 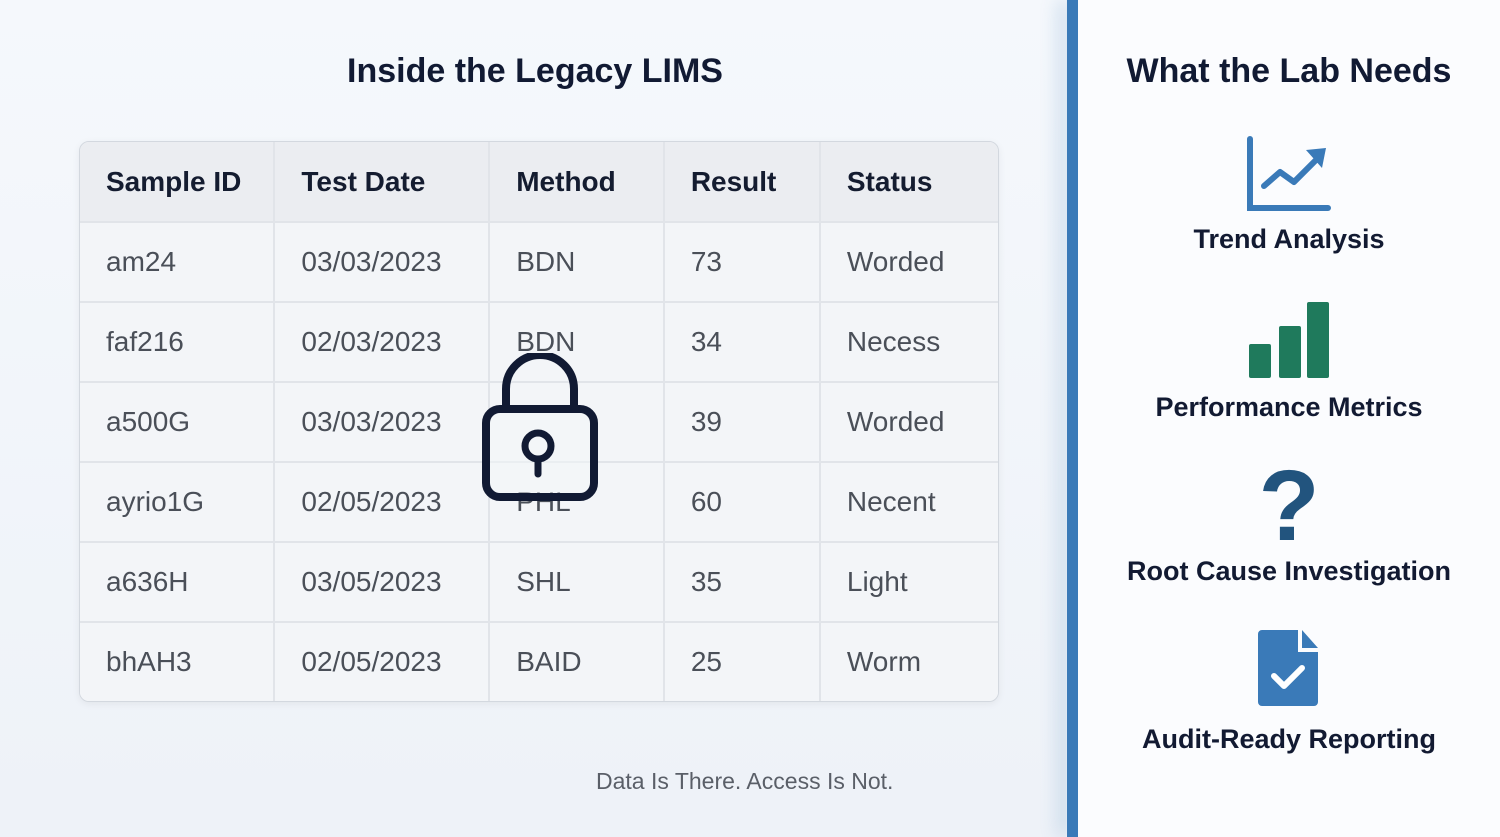 I want to click on need-label: Root Cause Investigation, so click(x=1289, y=571).